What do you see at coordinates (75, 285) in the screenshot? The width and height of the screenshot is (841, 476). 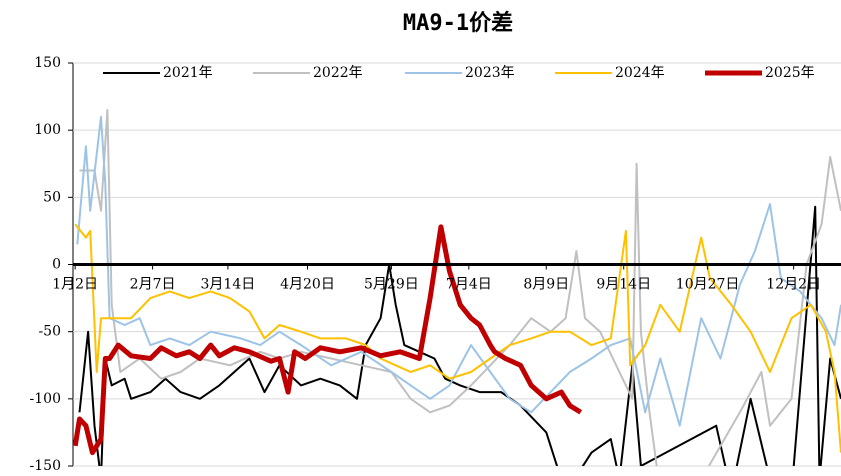 I see `x-tick-label: 1月2日` at bounding box center [75, 285].